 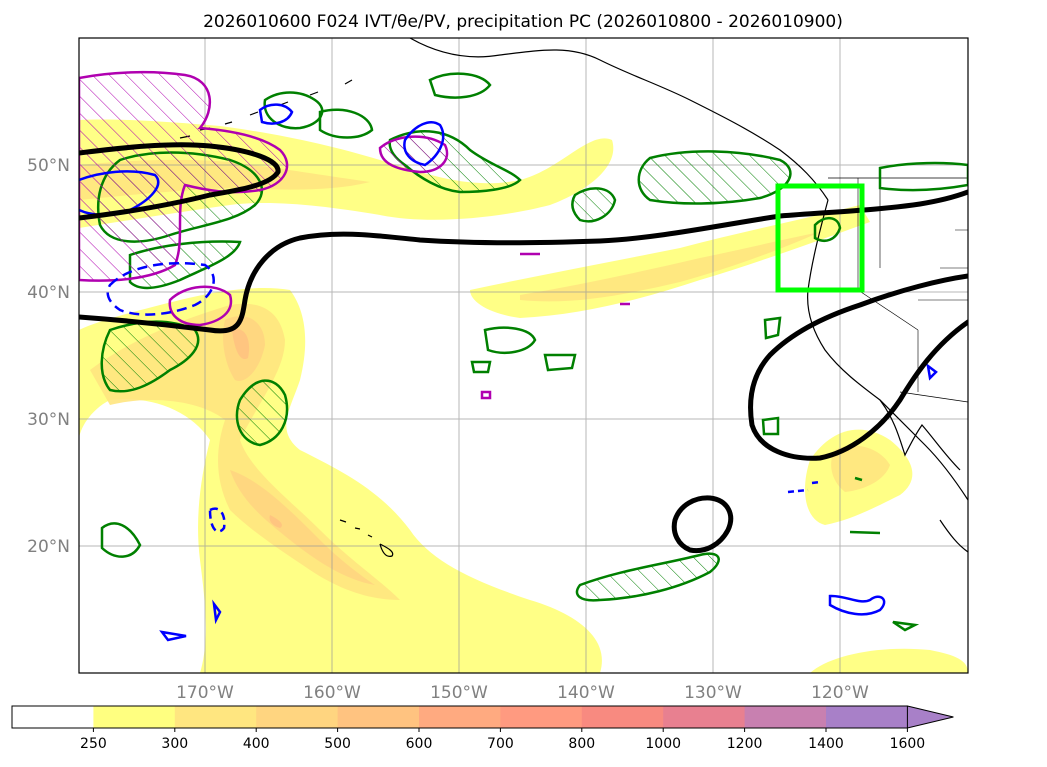 I want to click on lon-label-170w: 170°W, so click(x=205, y=693).